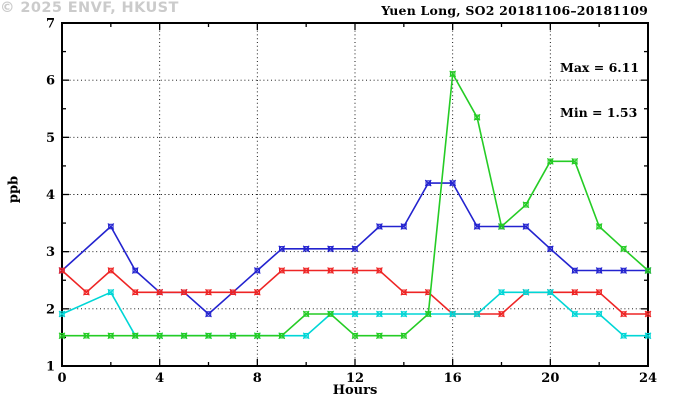 The image size is (674, 409). What do you see at coordinates (14, 189) in the screenshot?
I see `y-axis-label: ppb` at bounding box center [14, 189].